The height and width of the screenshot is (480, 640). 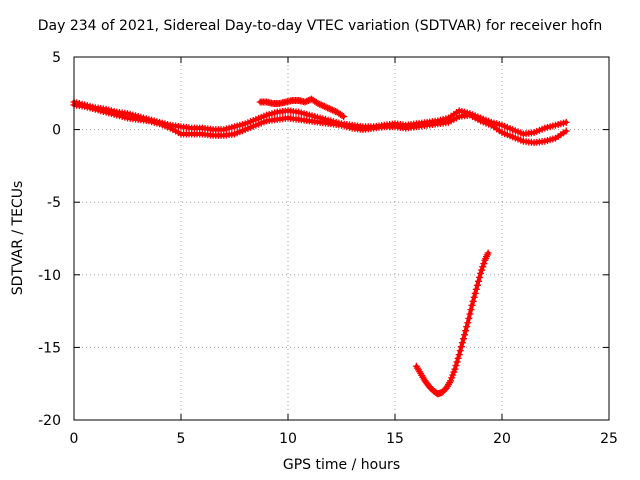 What do you see at coordinates (288, 439) in the screenshot?
I see `x-tick-label: 10` at bounding box center [288, 439].